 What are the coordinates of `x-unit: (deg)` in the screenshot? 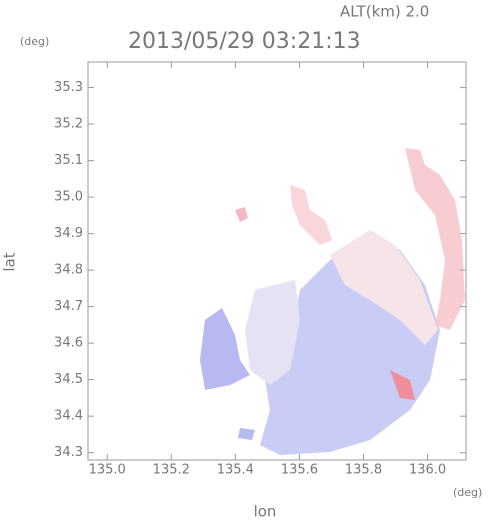 It's located at (467, 492).